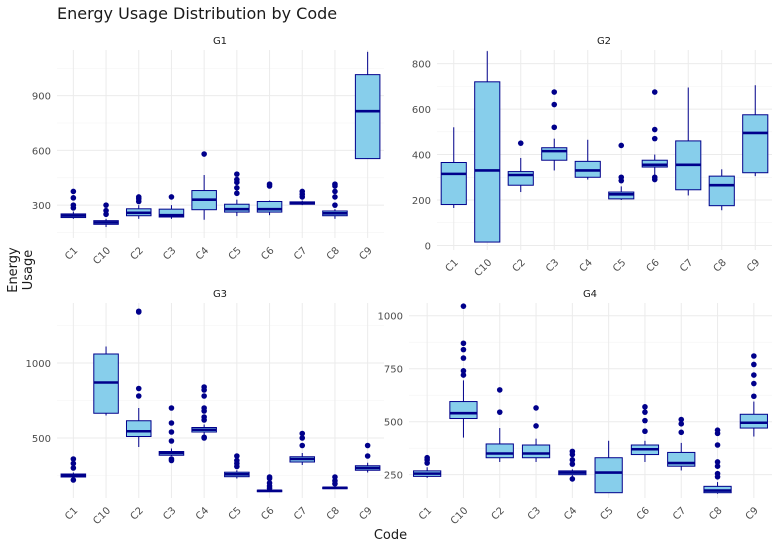 This screenshot has height=551, width=781. I want to click on box-c8: C8, so click(335, 498).